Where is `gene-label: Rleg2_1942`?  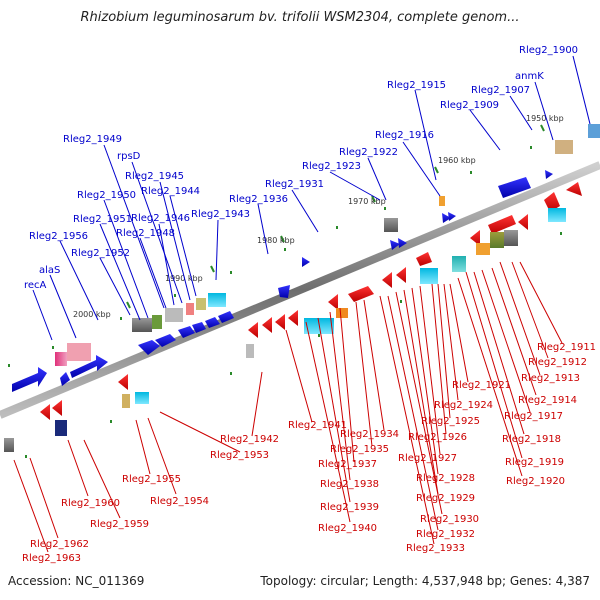 gene-label: Rleg2_1942 is located at coordinates (249, 439).